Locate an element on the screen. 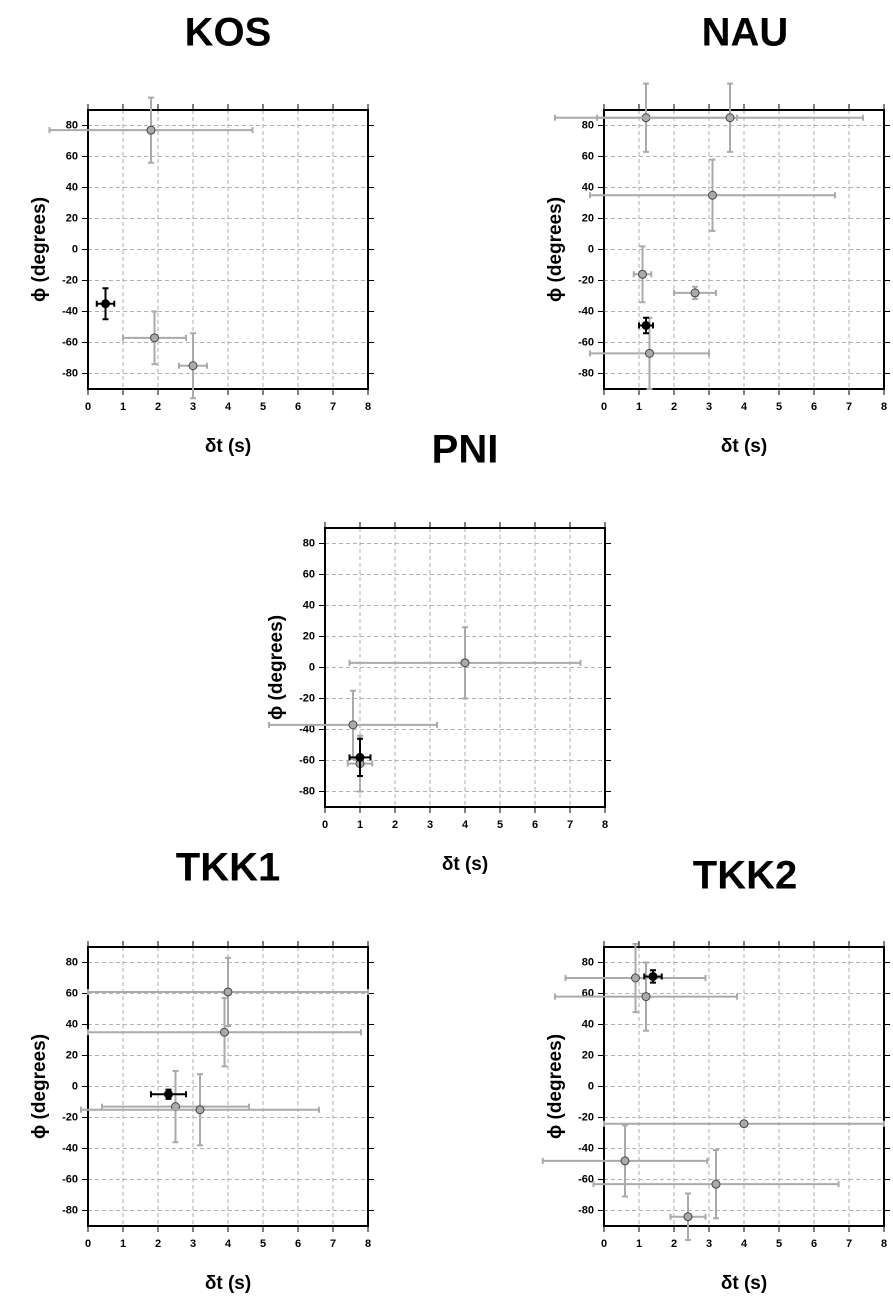 Image resolution: width=893 pixels, height=1299 pixels. y-tick-label: -60 is located at coordinates (70, 342).